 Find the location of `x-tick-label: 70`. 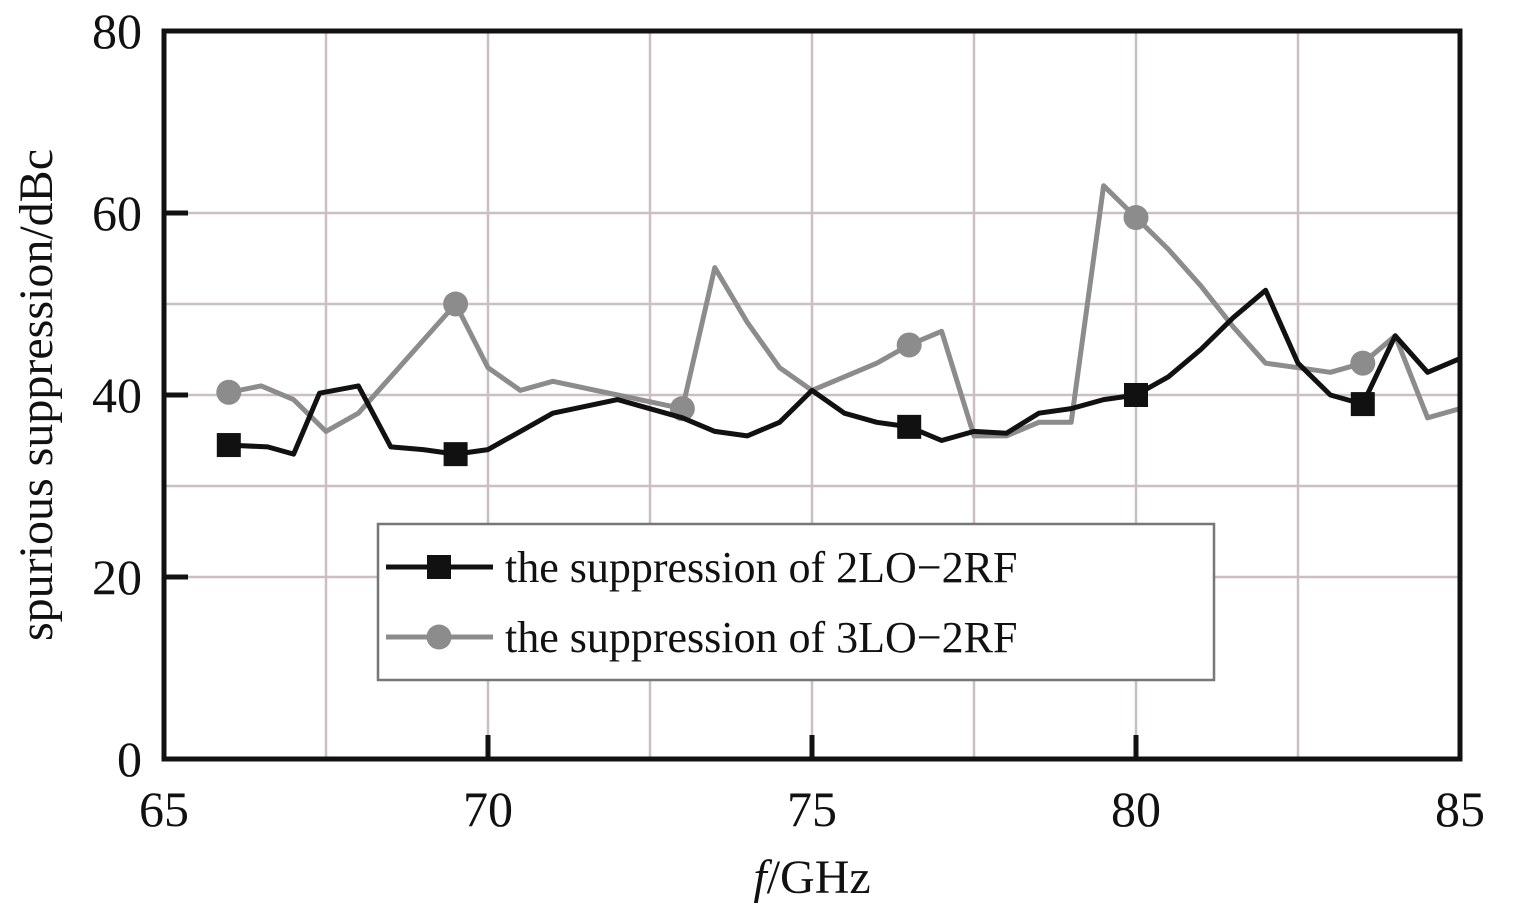

x-tick-label: 70 is located at coordinates (488, 809).